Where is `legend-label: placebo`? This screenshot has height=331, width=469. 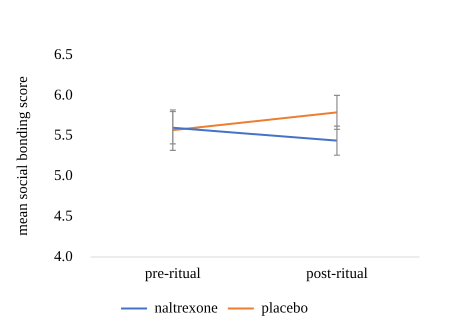
legend-label: placebo is located at coordinates (284, 308).